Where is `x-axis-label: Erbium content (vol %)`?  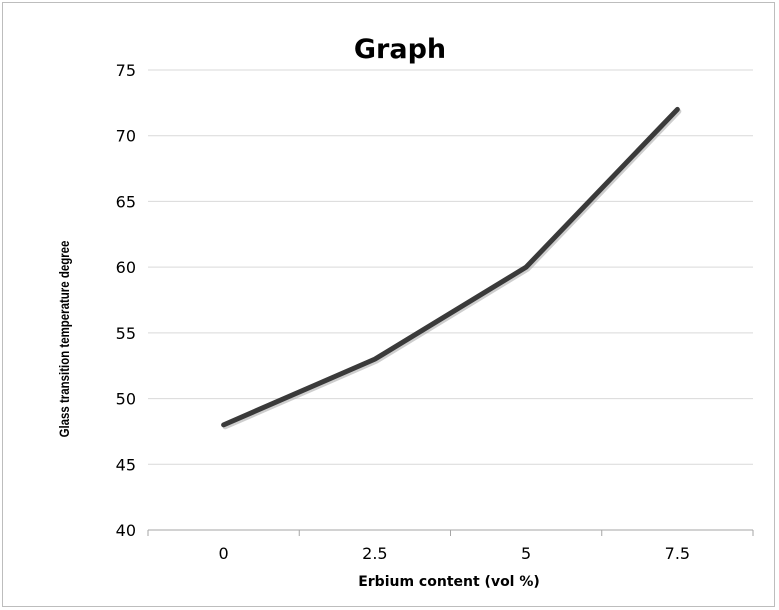
x-axis-label: Erbium content (vol %) is located at coordinates (449, 582).